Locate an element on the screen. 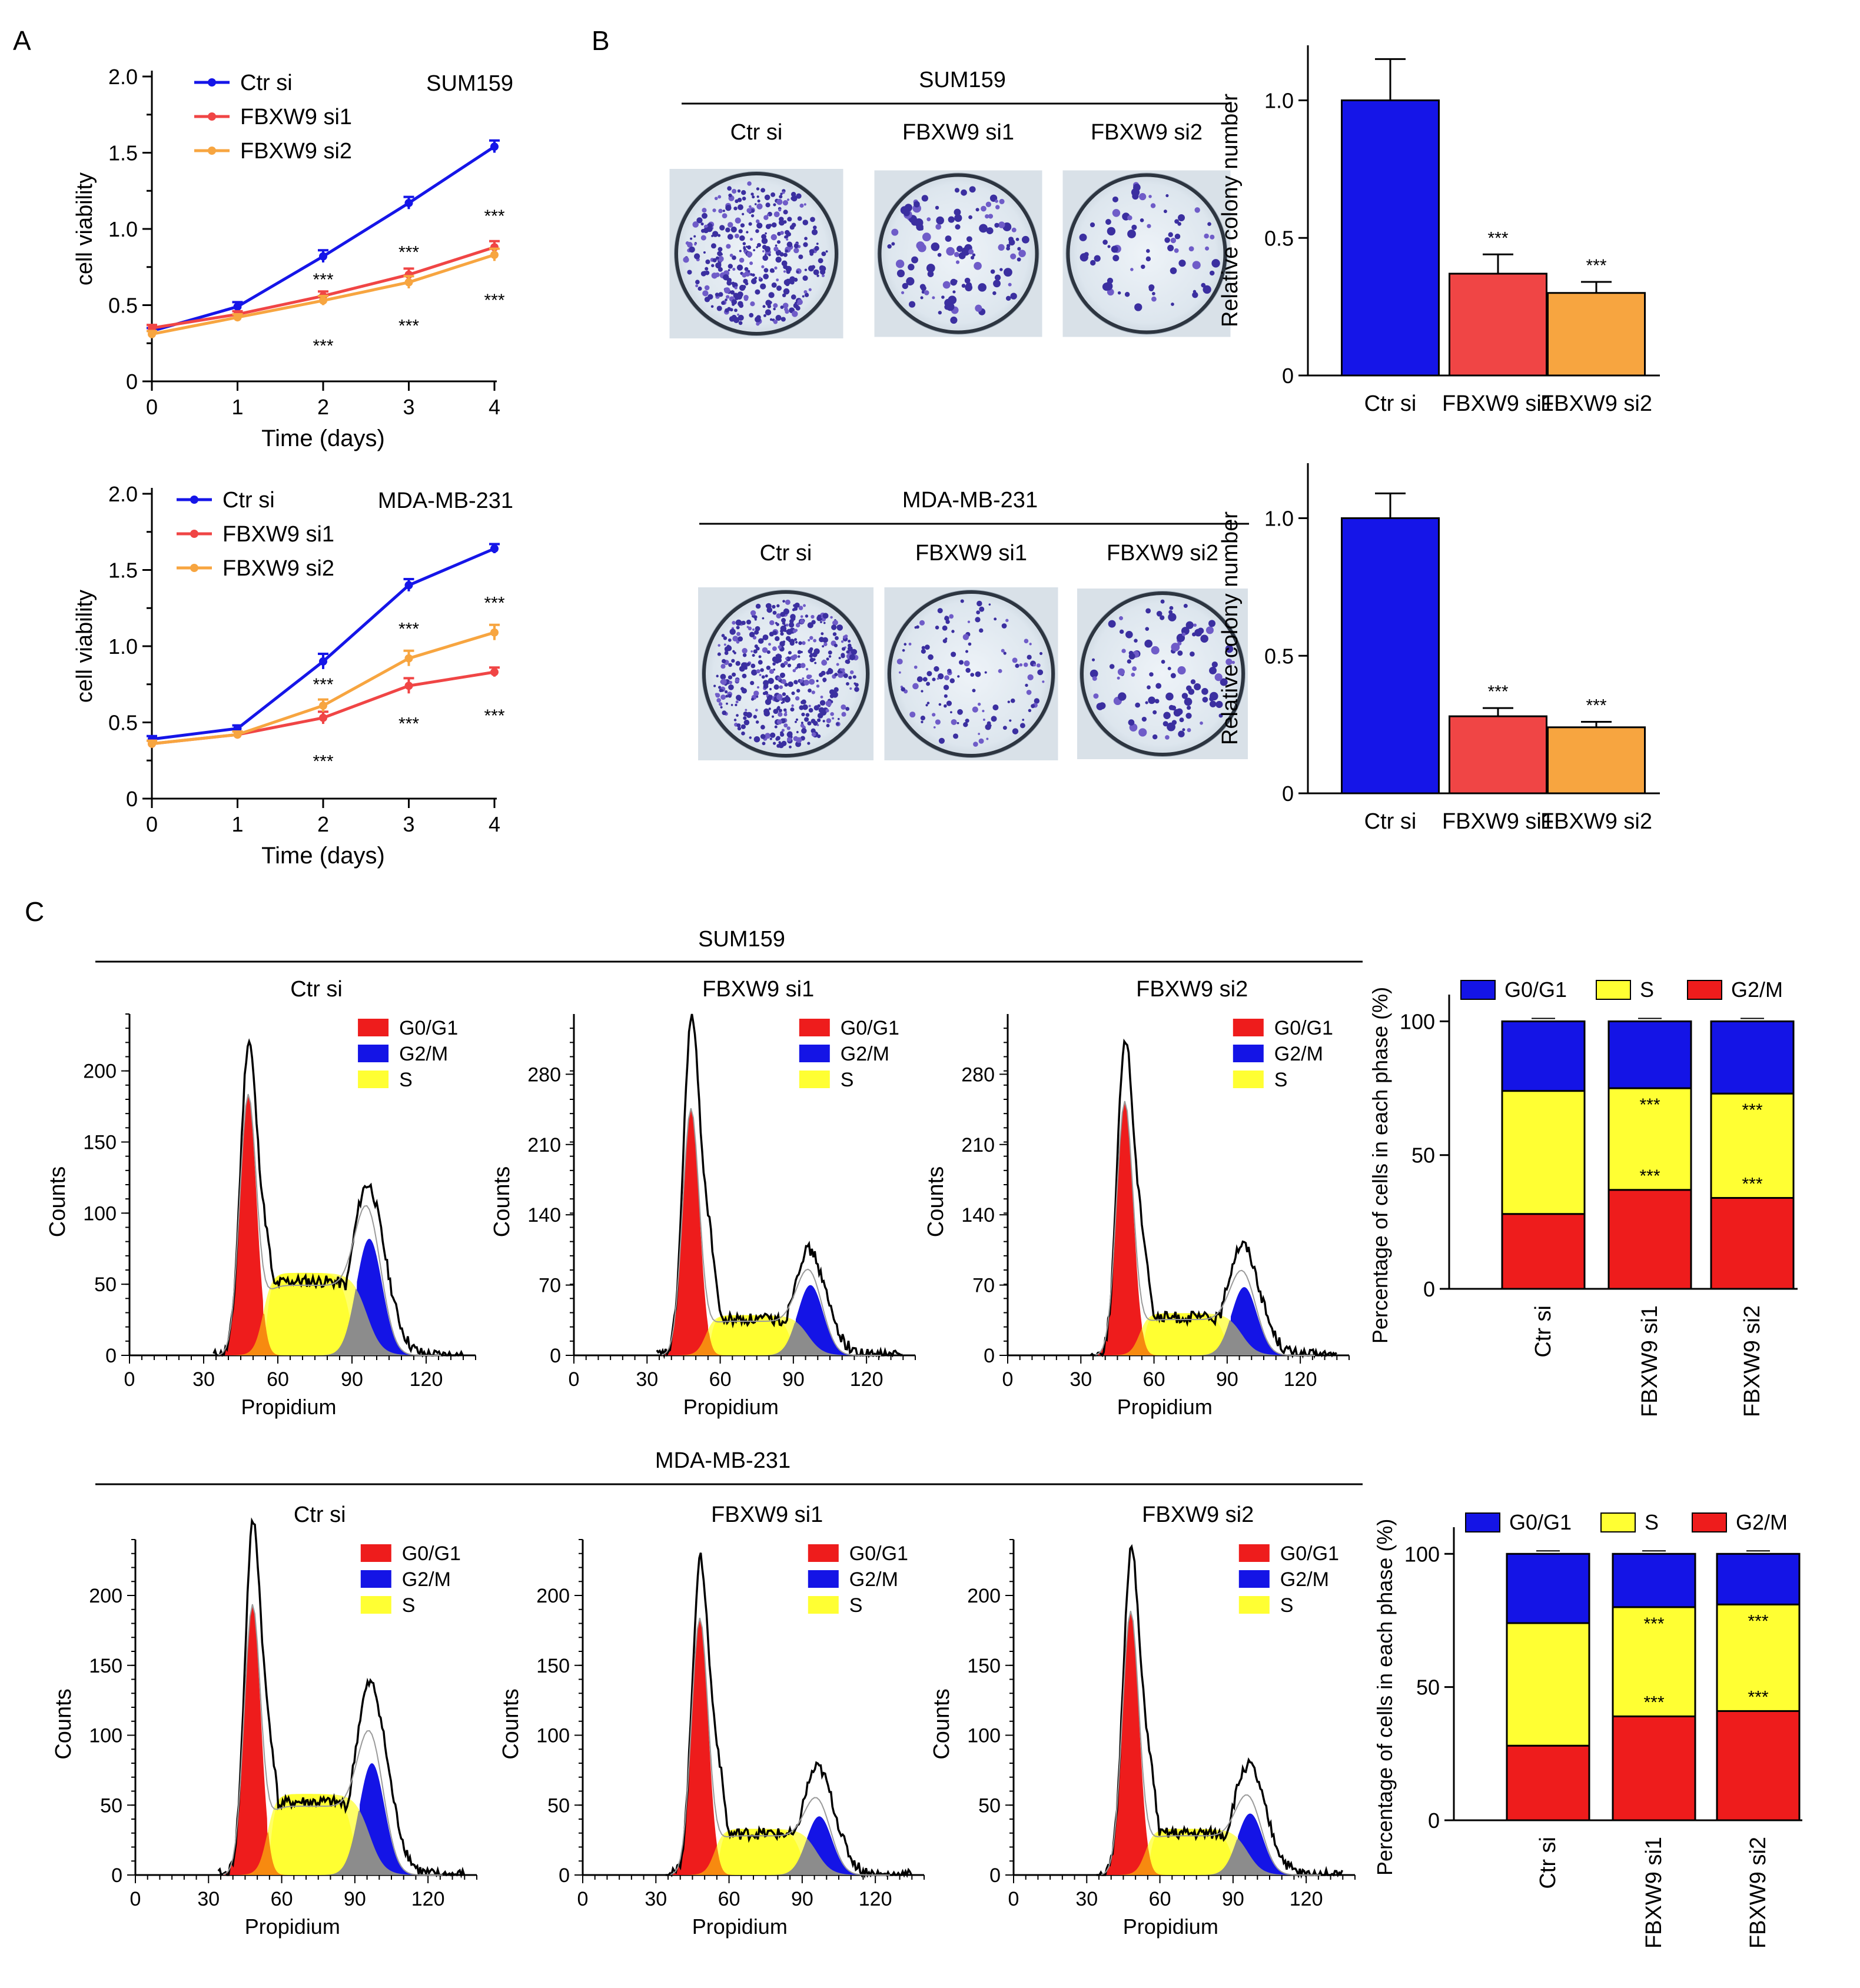 This screenshot has width=1860, height=1988. cell-line-title: MDA-MB-231 is located at coordinates (970, 500).